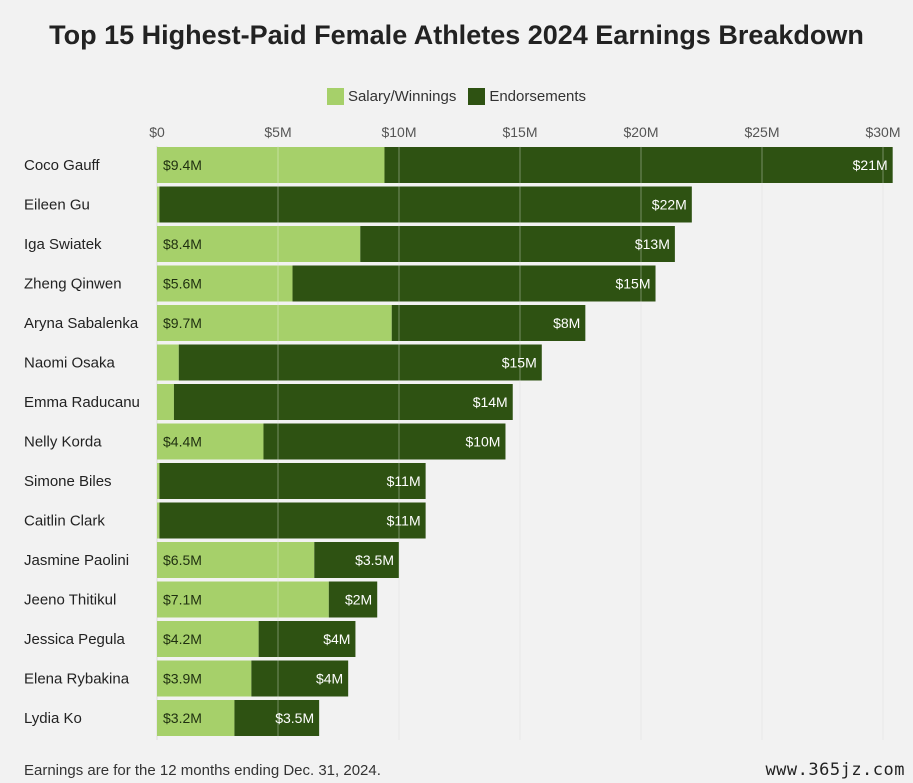 The image size is (913, 783). Describe the element at coordinates (182, 560) in the screenshot. I see `data-label-salary: $6.5M` at that location.